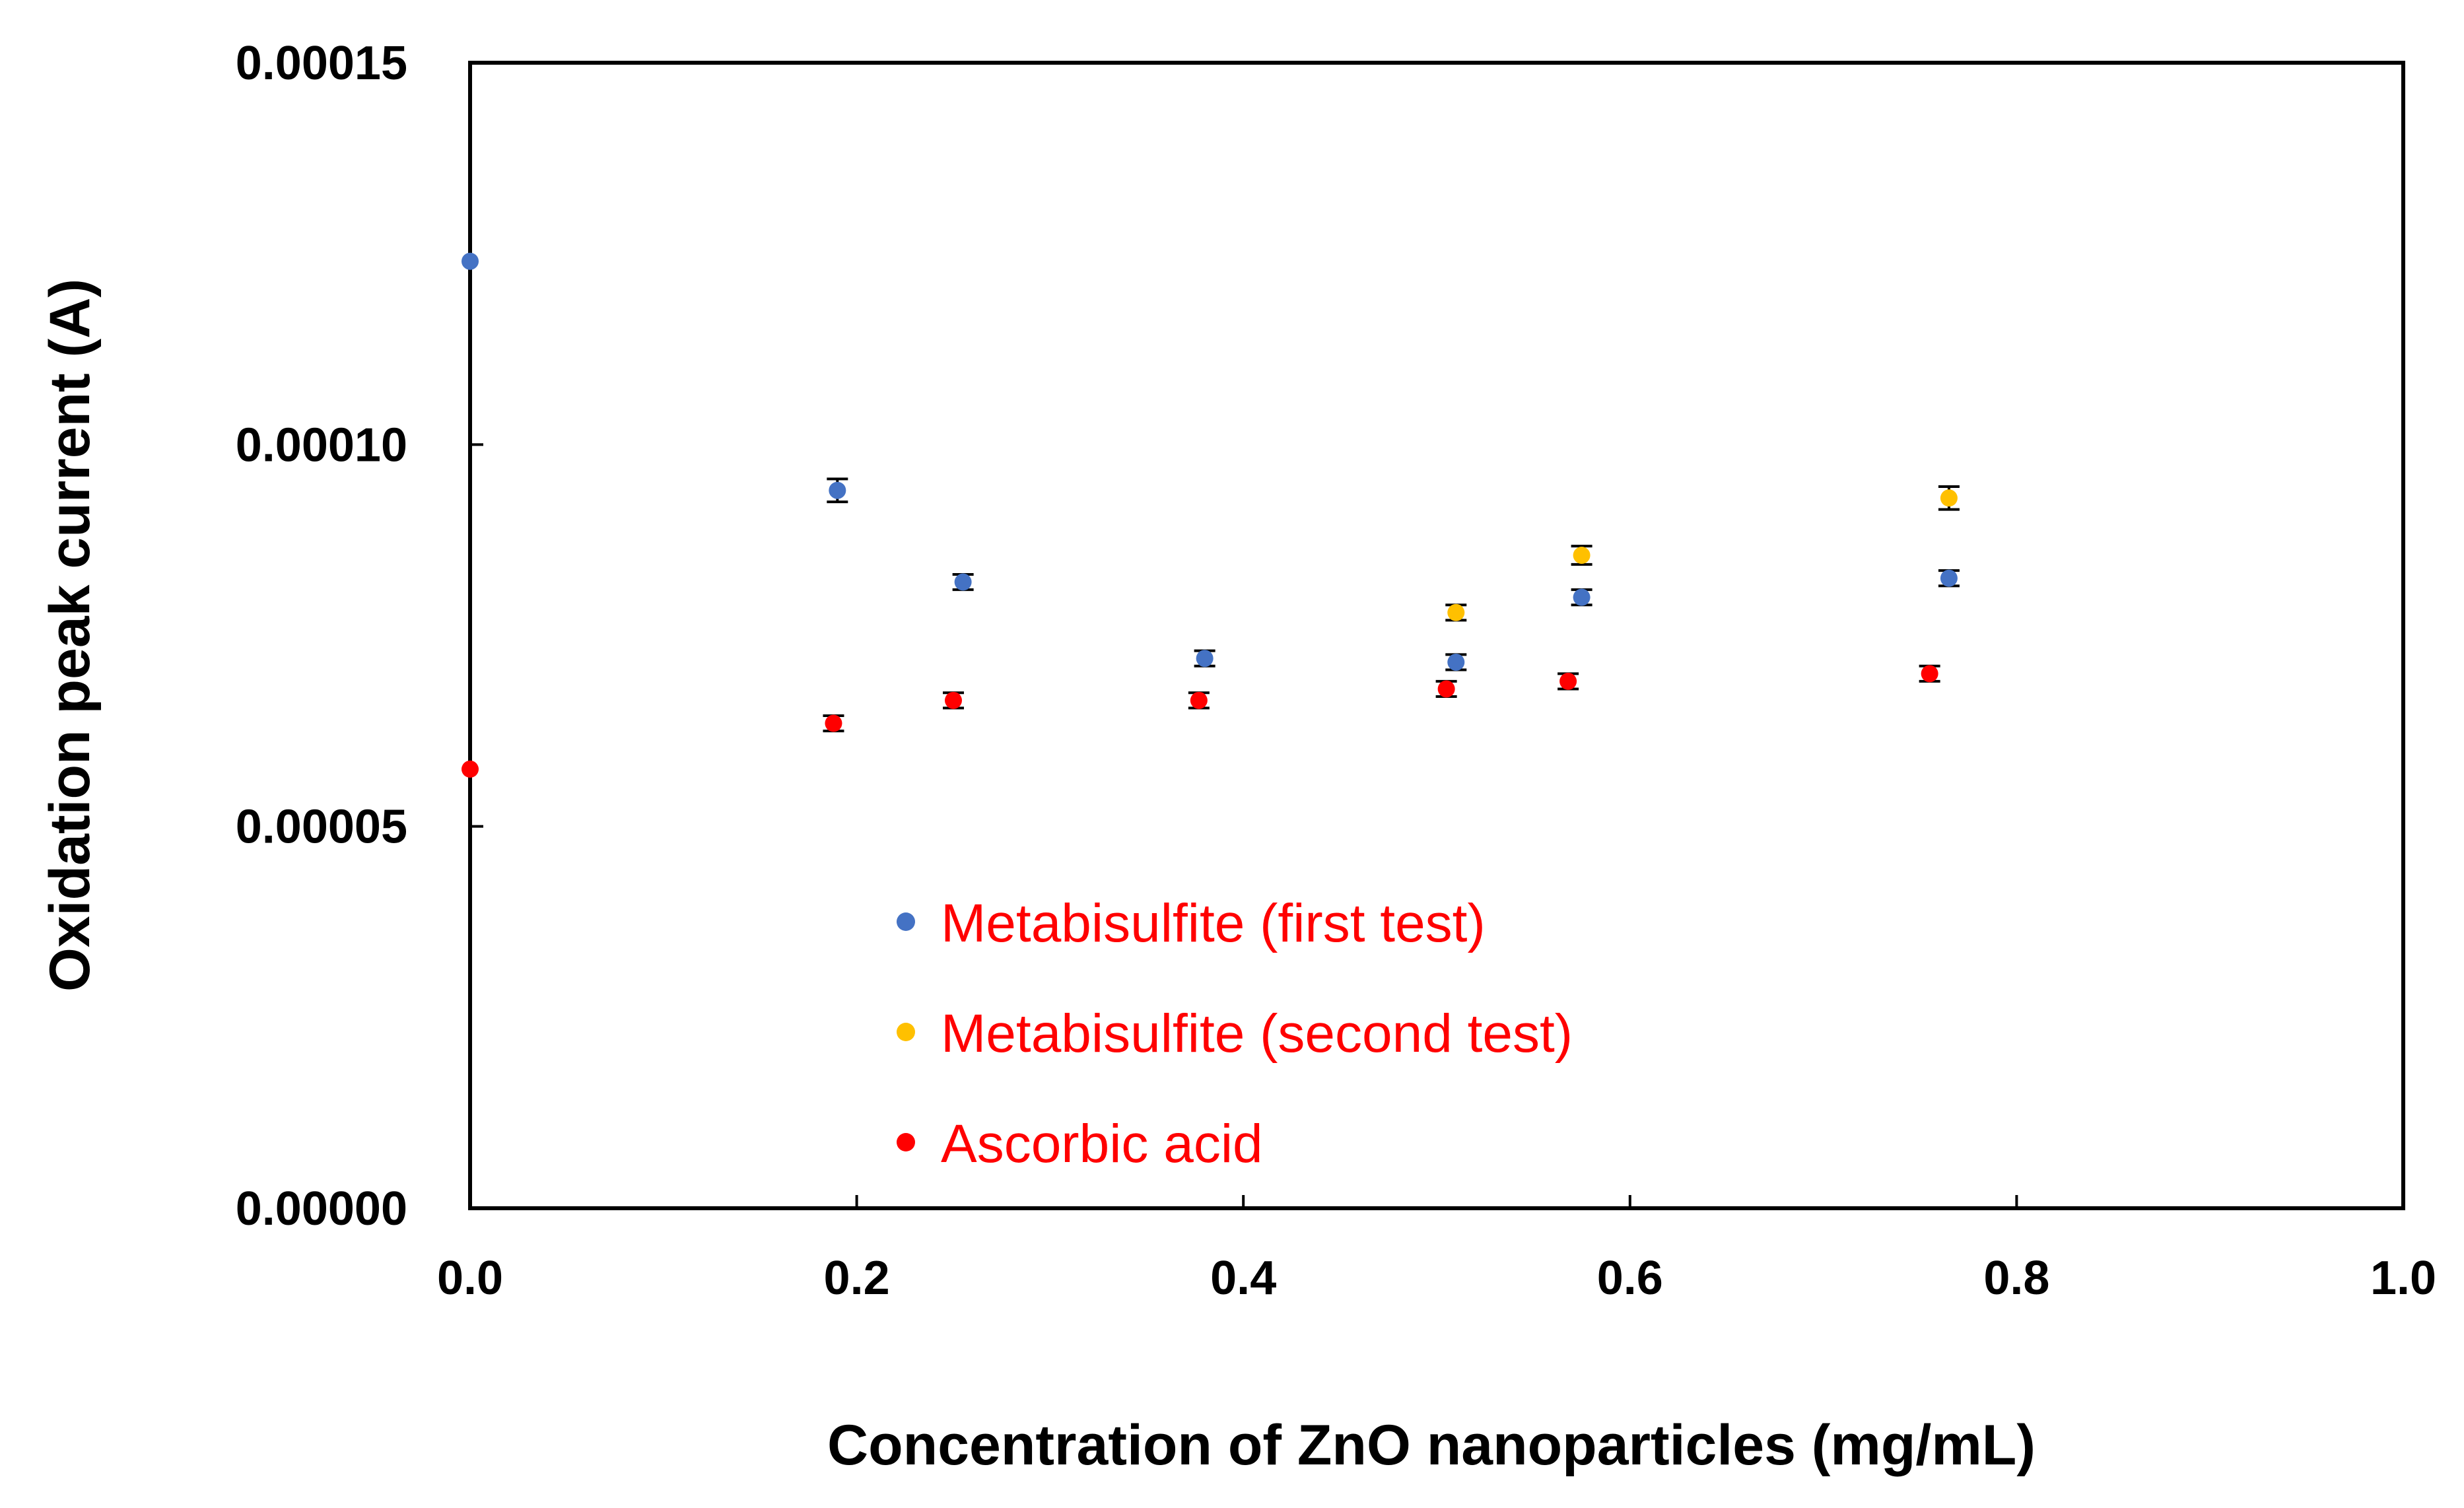  What do you see at coordinates (1630, 1278) in the screenshot?
I see `x-tick-label: 0.6` at bounding box center [1630, 1278].